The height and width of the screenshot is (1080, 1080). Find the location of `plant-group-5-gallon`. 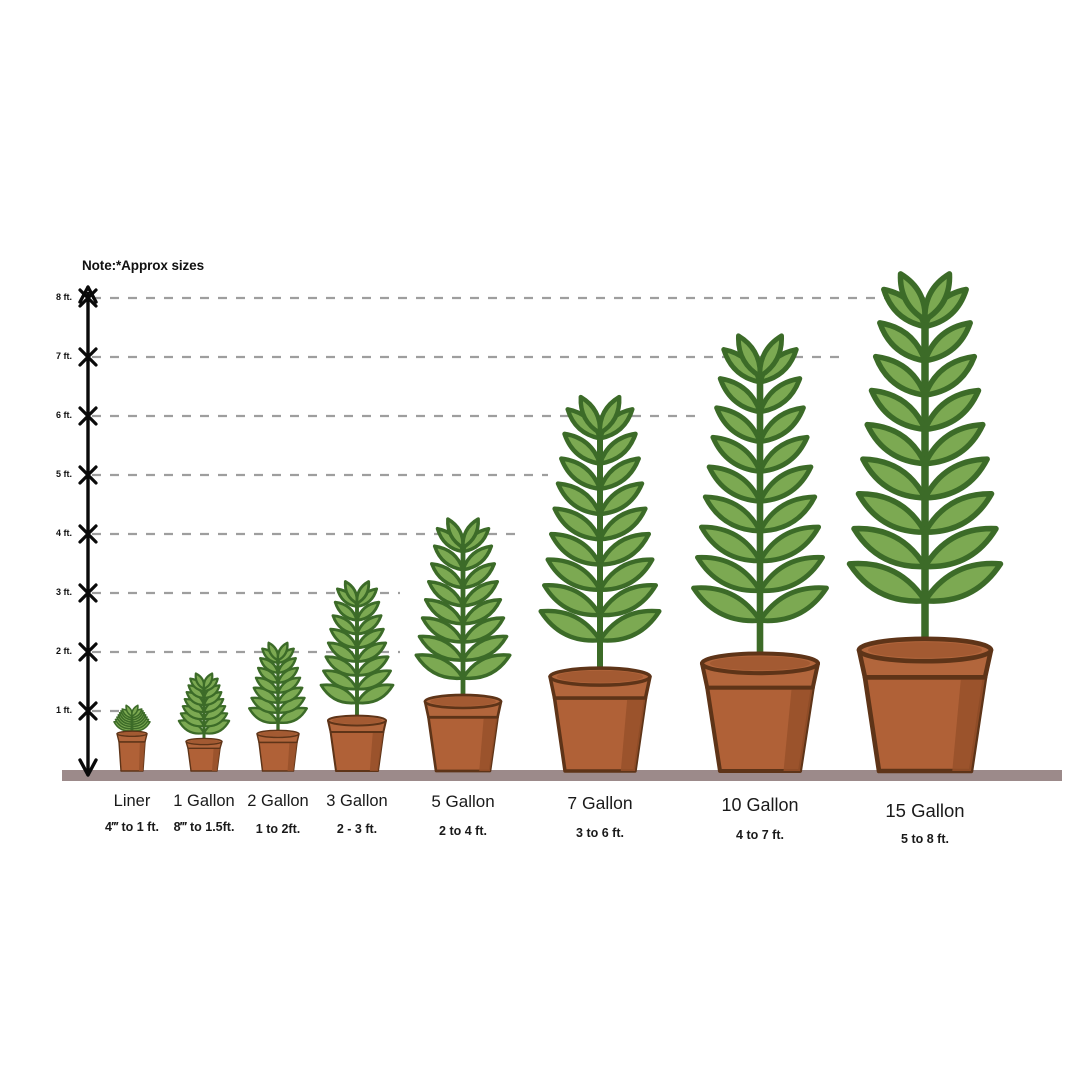

plant-group-5-gallon is located at coordinates (463, 645).